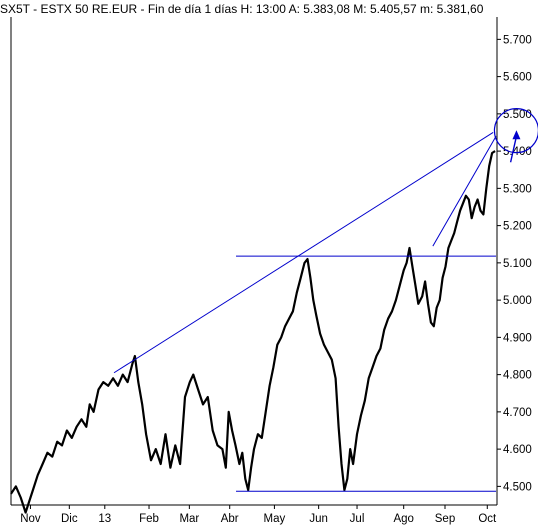 This screenshot has height=527, width=538. Describe the element at coordinates (513, 149) in the screenshot. I see `arrow-shaft` at that location.